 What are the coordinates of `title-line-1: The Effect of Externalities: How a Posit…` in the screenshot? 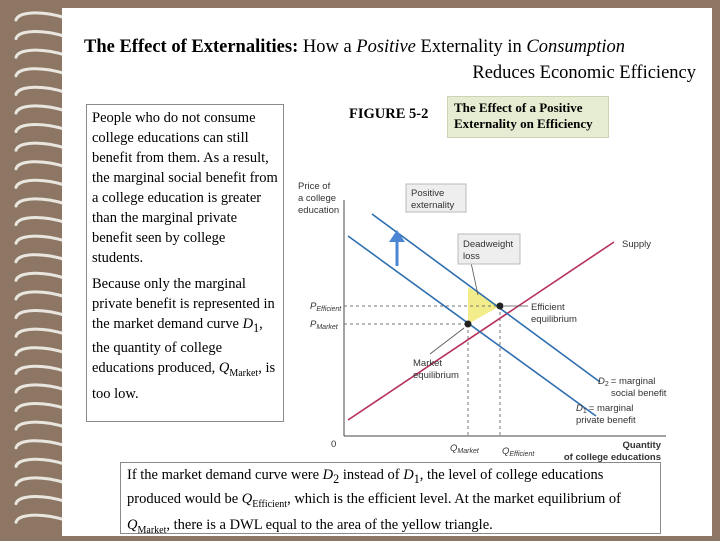 It's located at (390, 47).